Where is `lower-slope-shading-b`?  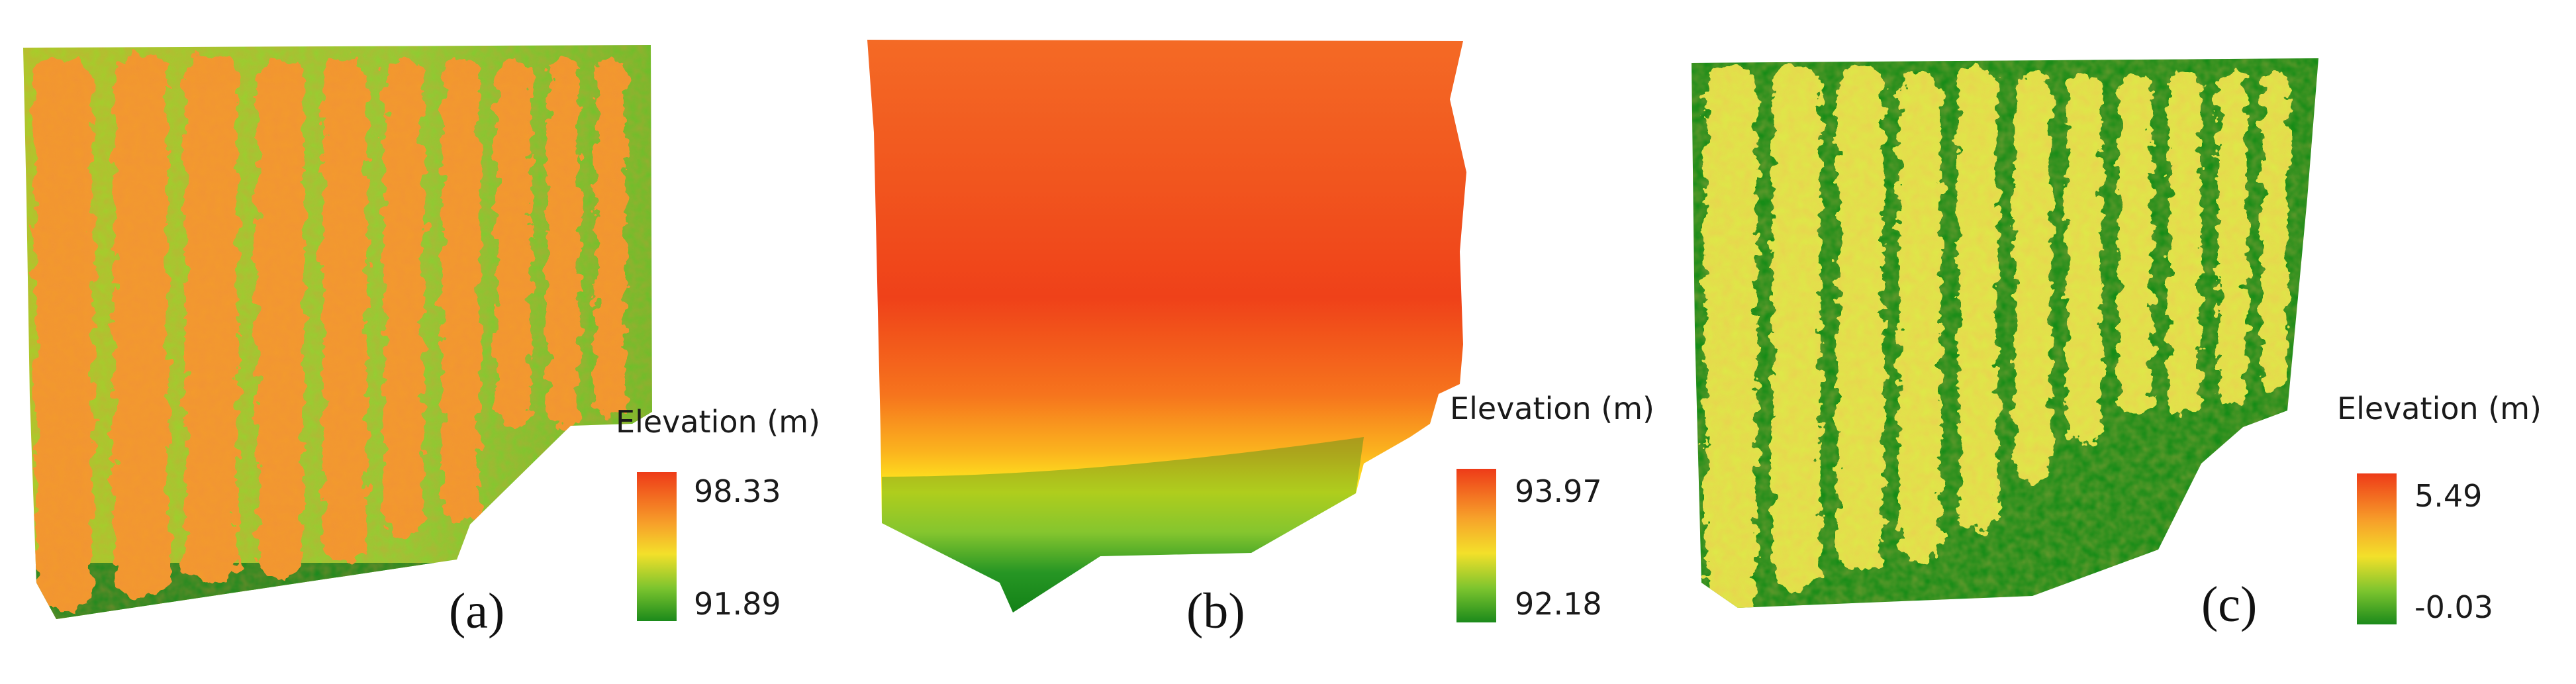
lower-slope-shading-b is located at coordinates (1123, 524).